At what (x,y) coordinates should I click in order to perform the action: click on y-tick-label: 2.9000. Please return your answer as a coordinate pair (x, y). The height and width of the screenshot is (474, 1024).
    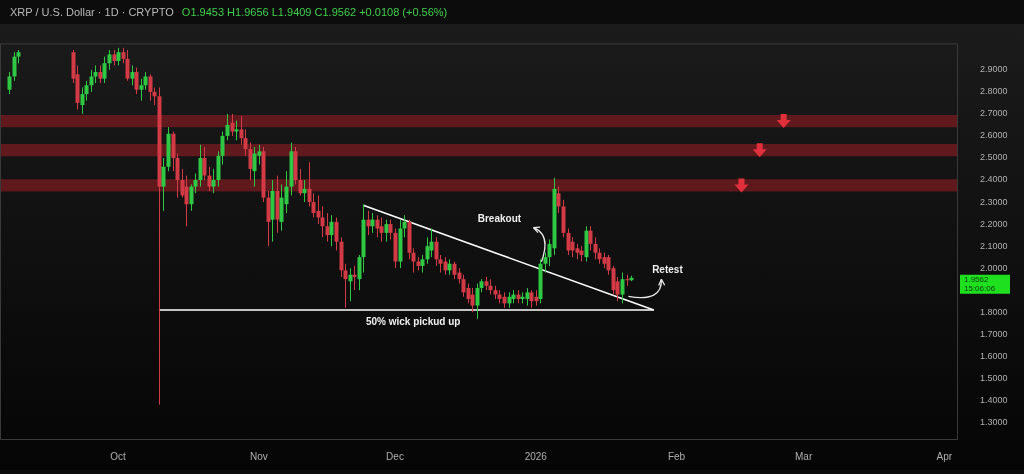
    Looking at the image, I should click on (994, 69).